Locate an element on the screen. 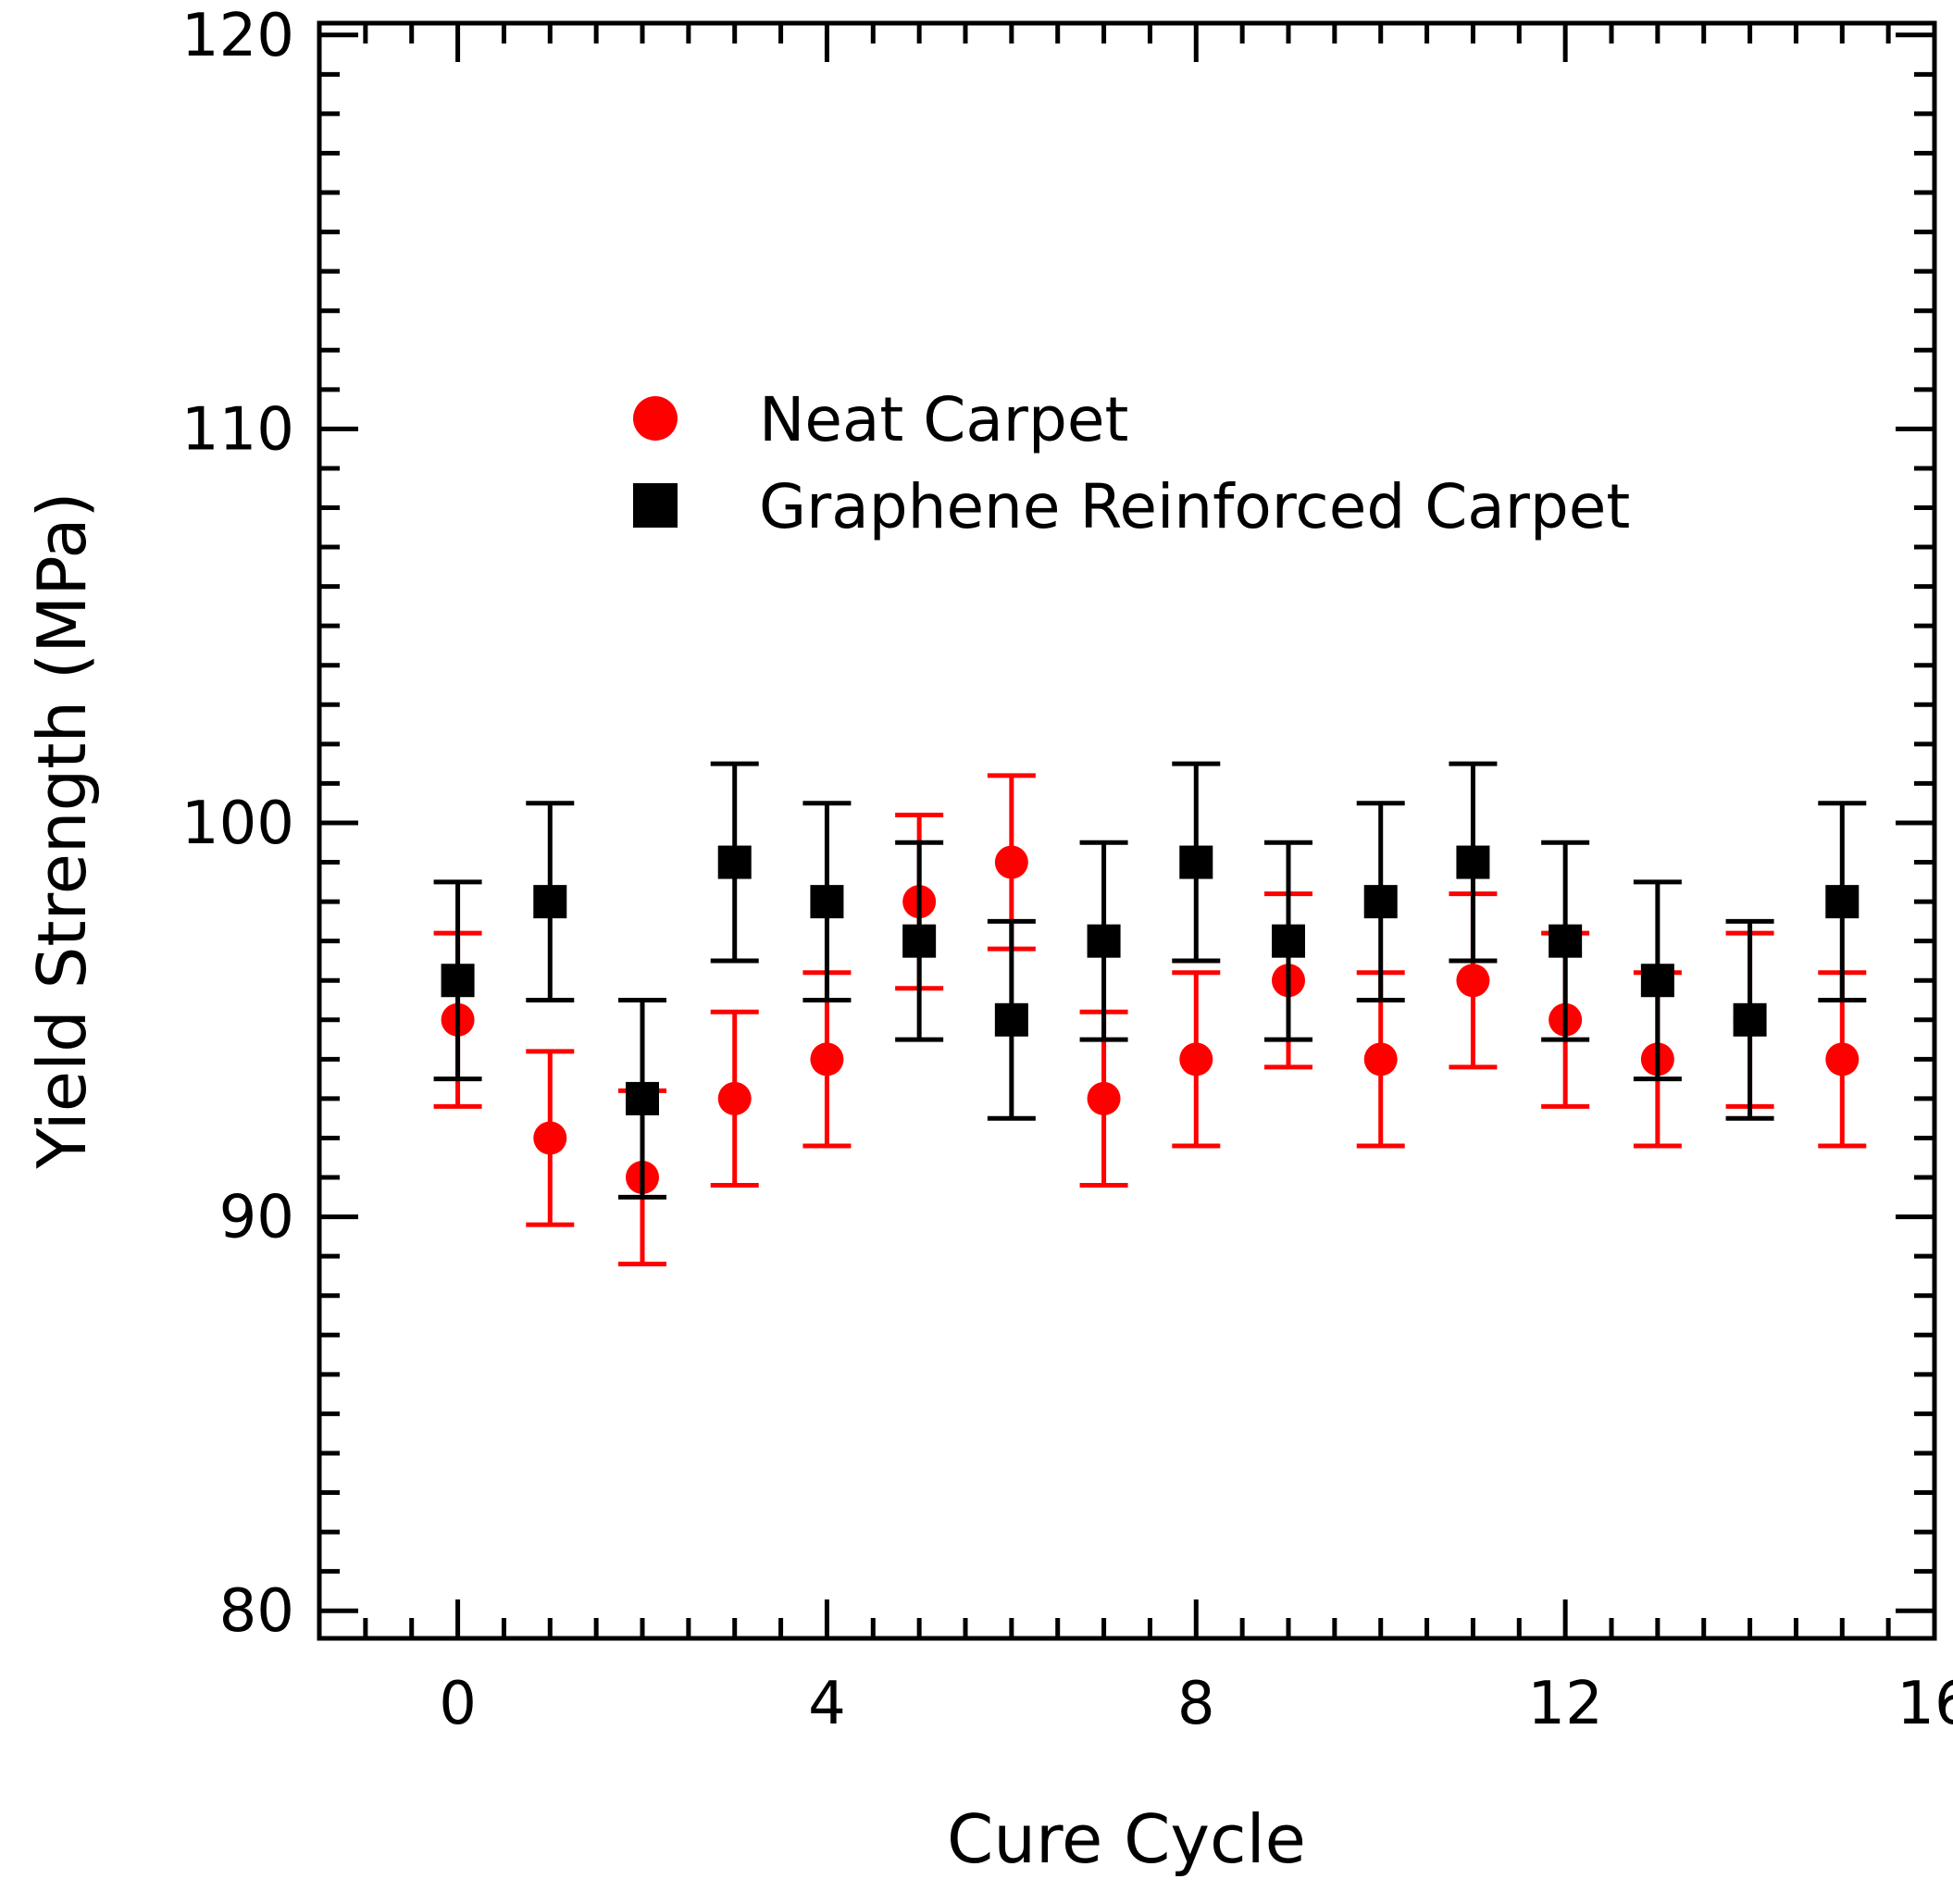  legend-marker-graphene-reinforced-carpet is located at coordinates (656, 505).